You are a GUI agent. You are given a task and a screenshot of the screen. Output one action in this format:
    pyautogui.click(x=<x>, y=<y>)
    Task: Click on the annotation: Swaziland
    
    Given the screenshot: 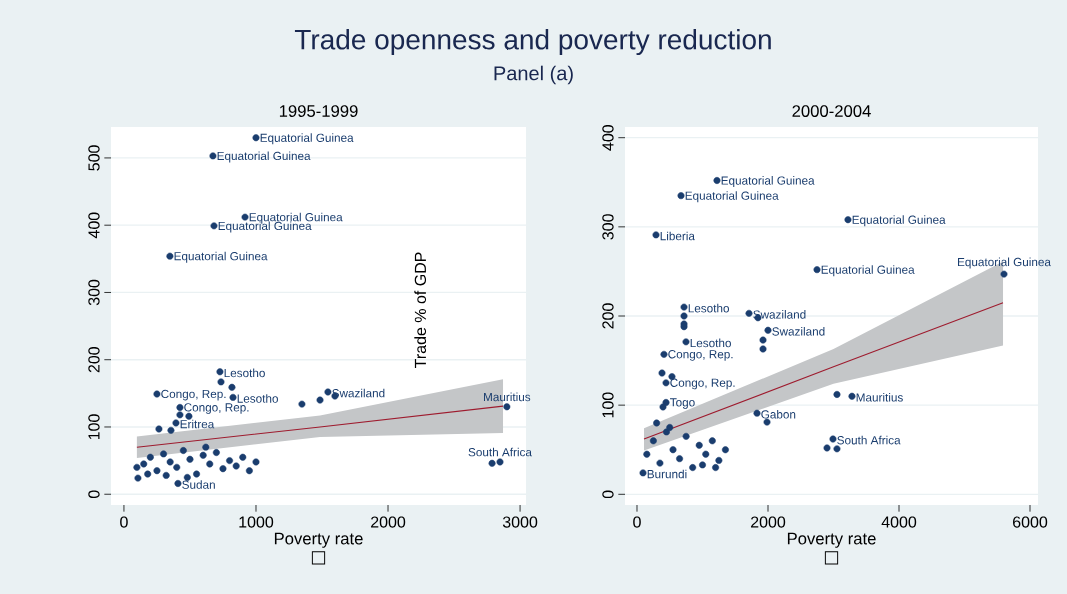 What is the action you would take?
    pyautogui.click(x=798, y=331)
    